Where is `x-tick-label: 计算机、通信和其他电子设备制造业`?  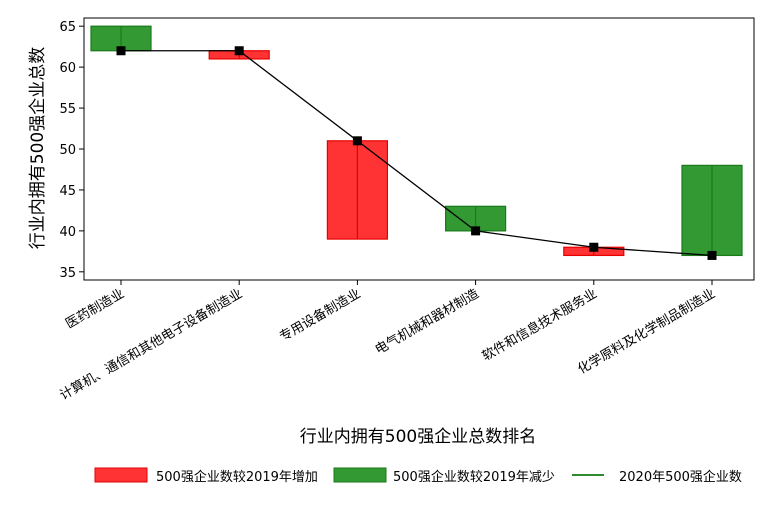 x-tick-label: 计算机、通信和其他电子设备制造业 is located at coordinates (151, 345).